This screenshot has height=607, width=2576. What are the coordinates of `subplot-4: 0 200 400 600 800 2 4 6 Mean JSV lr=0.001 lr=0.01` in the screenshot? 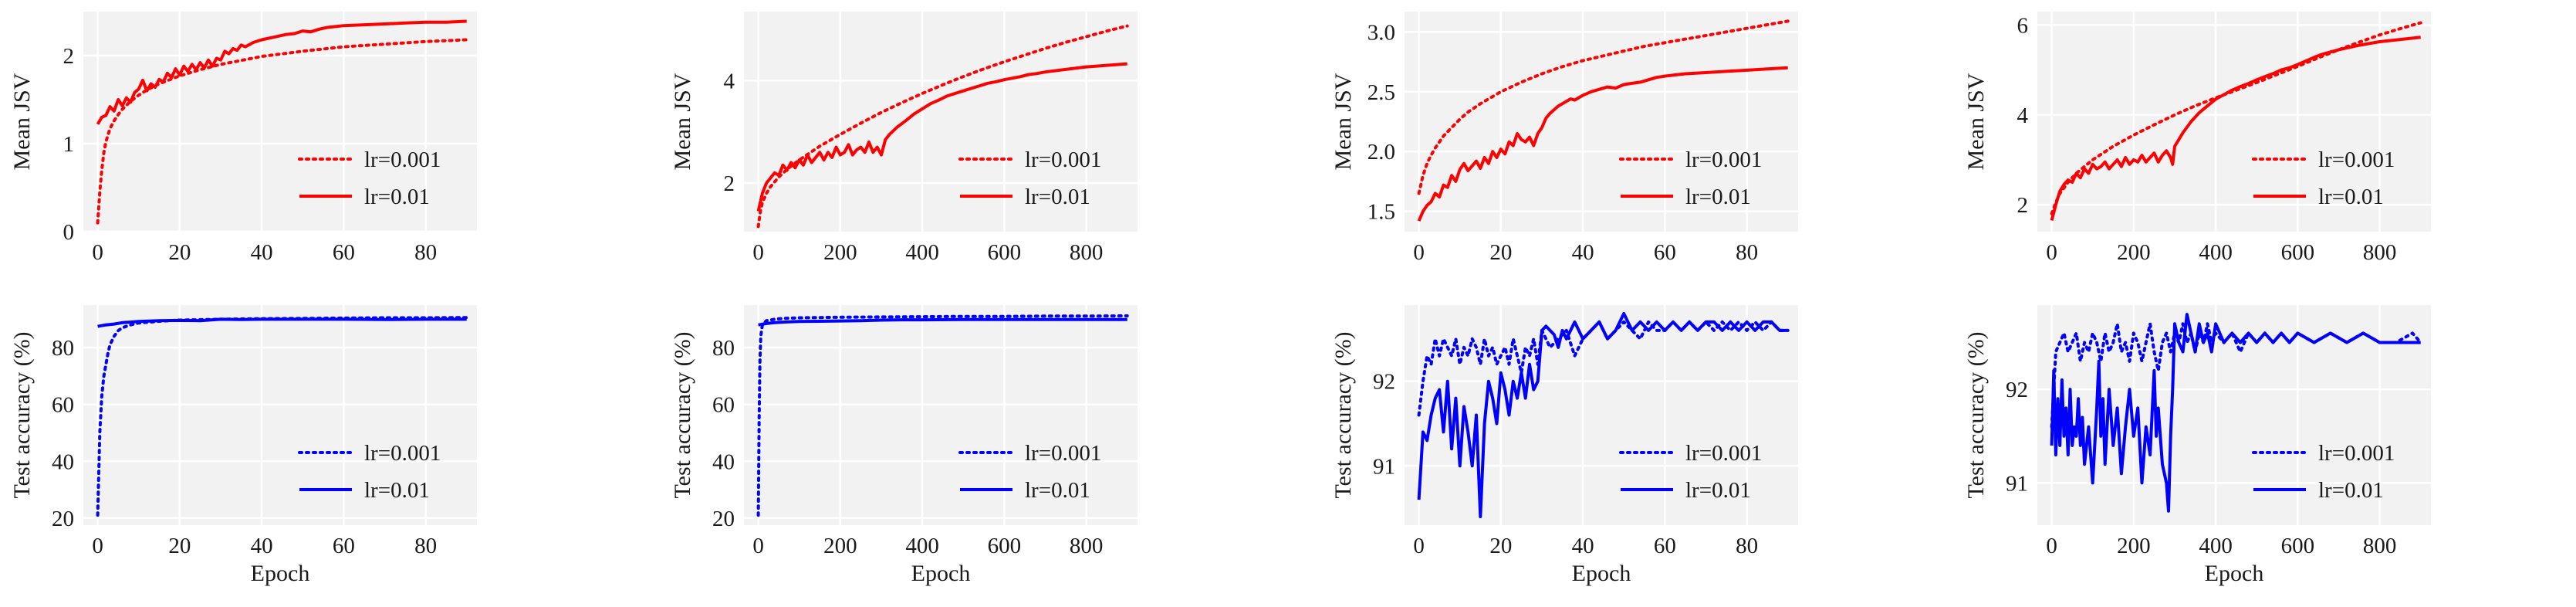 It's located at (2197, 139).